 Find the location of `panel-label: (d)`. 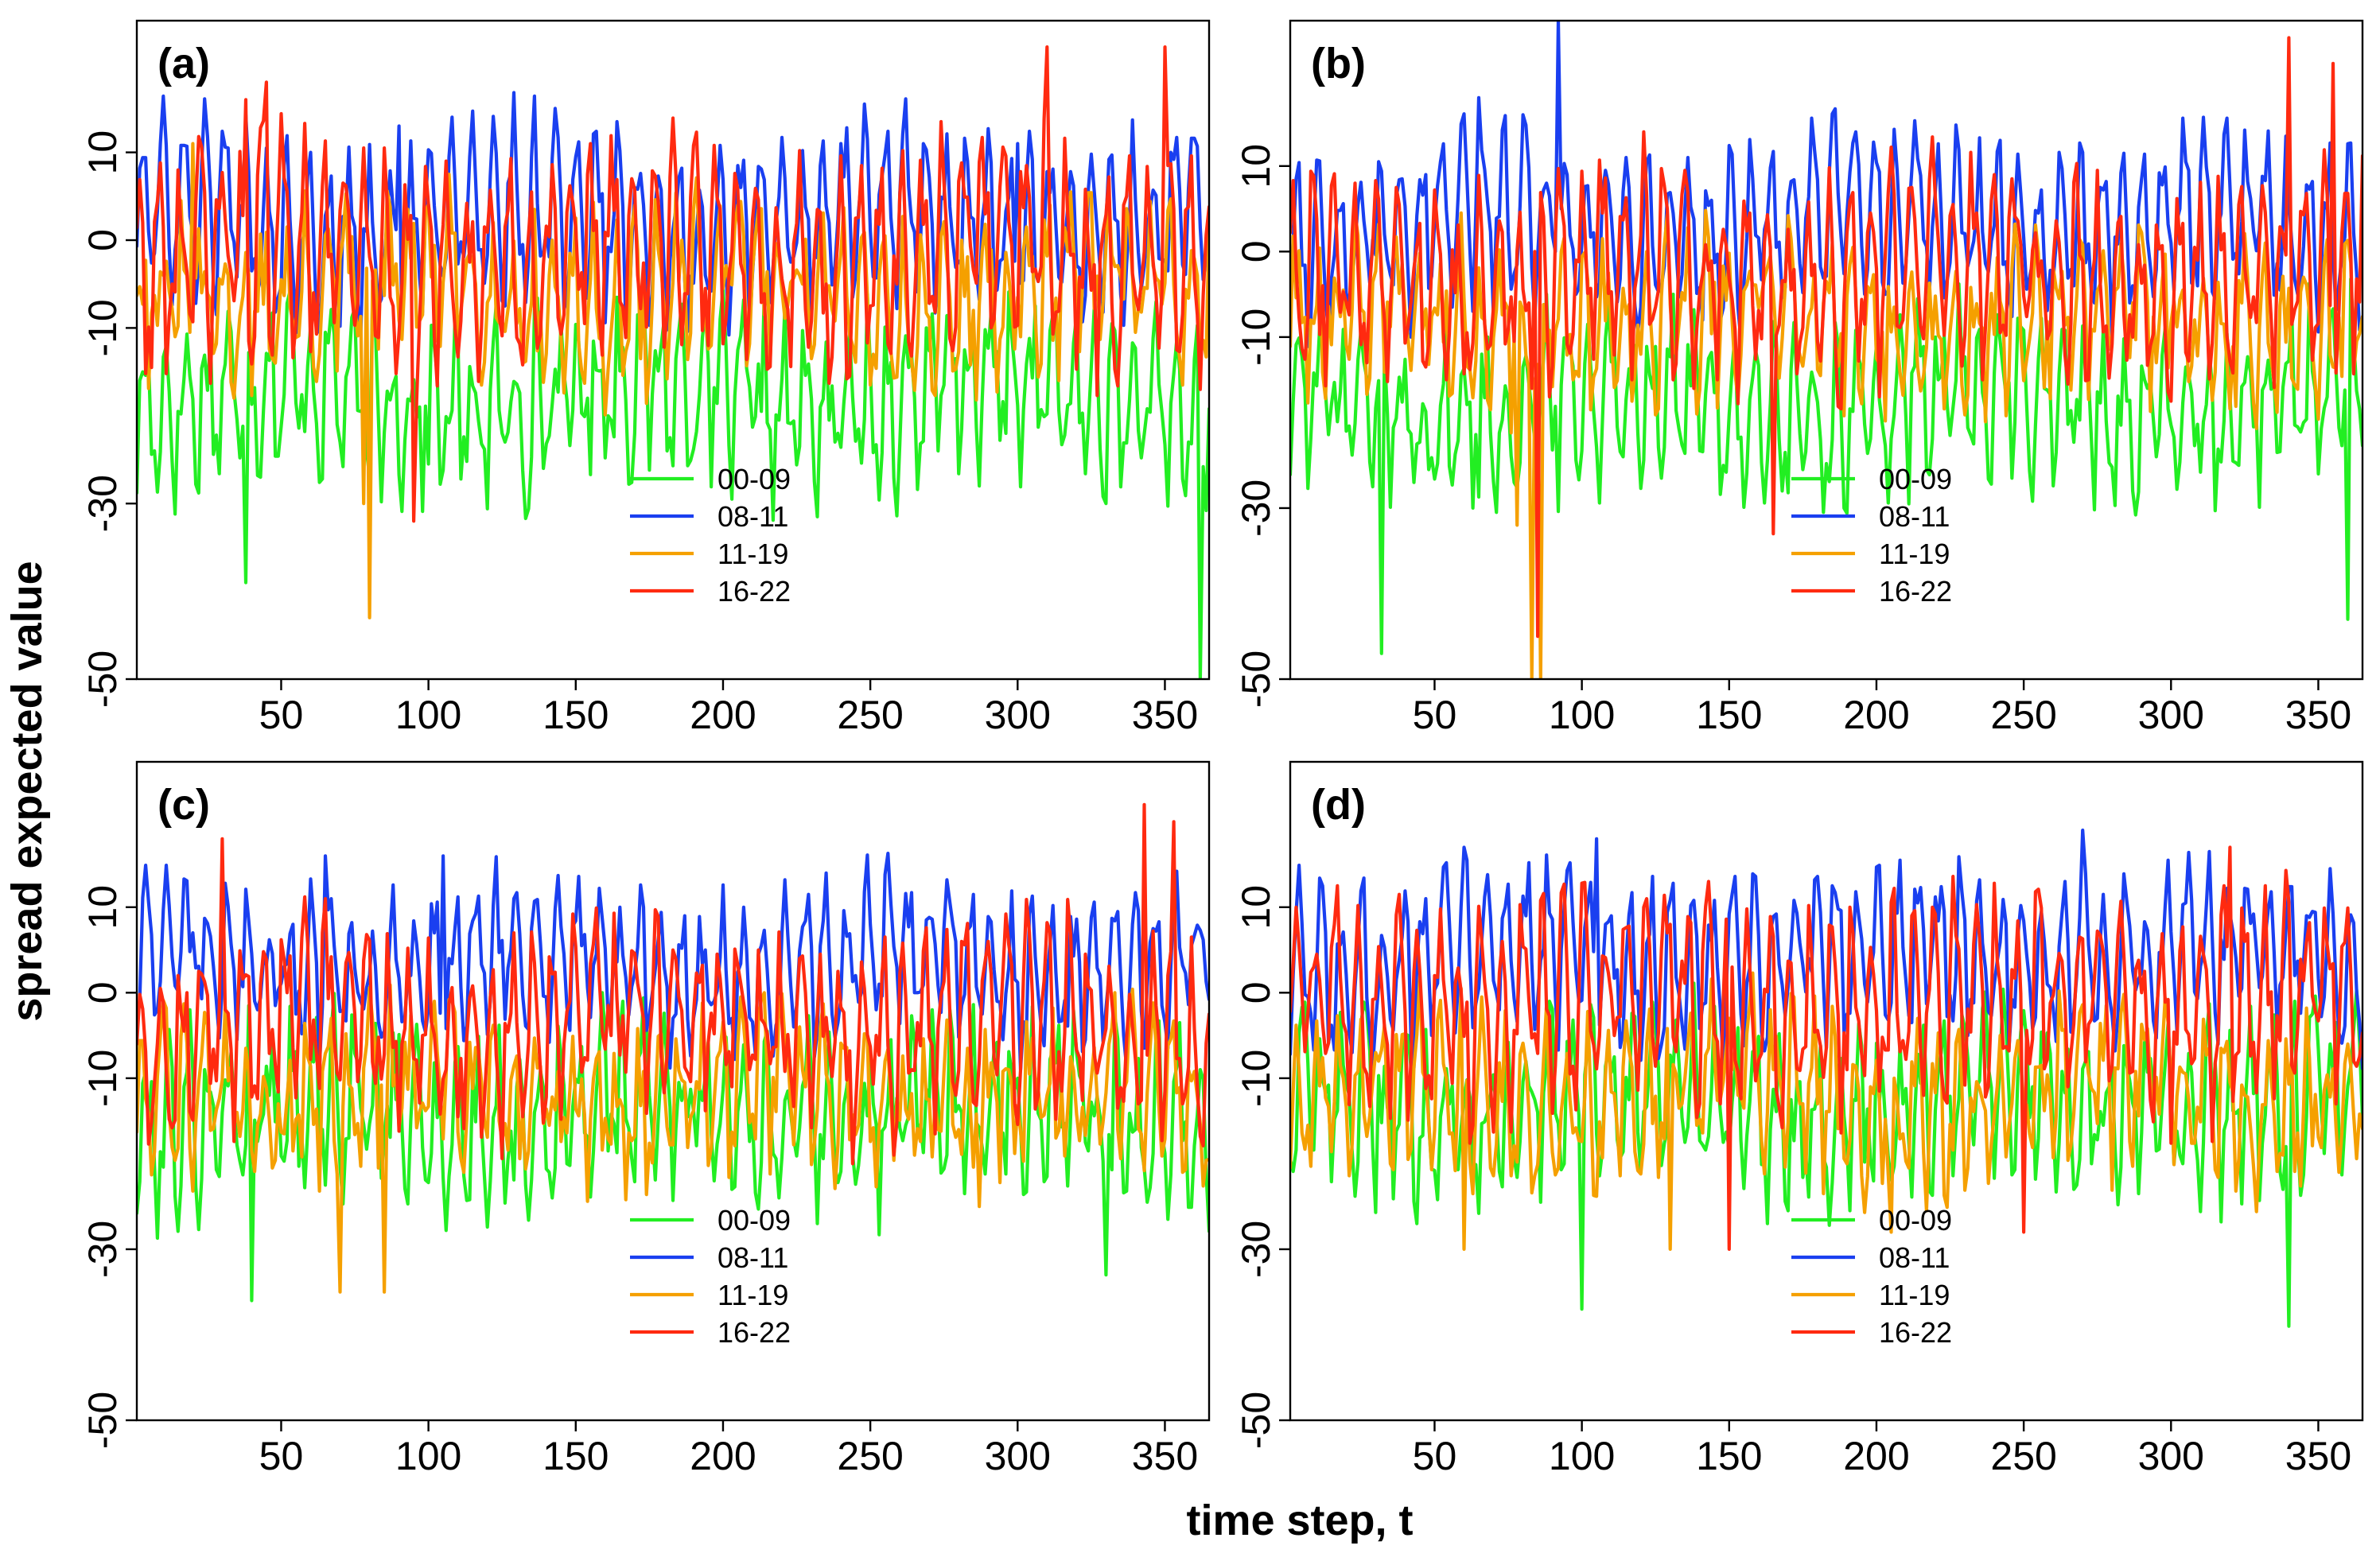

panel-label: (d) is located at coordinates (1338, 805).